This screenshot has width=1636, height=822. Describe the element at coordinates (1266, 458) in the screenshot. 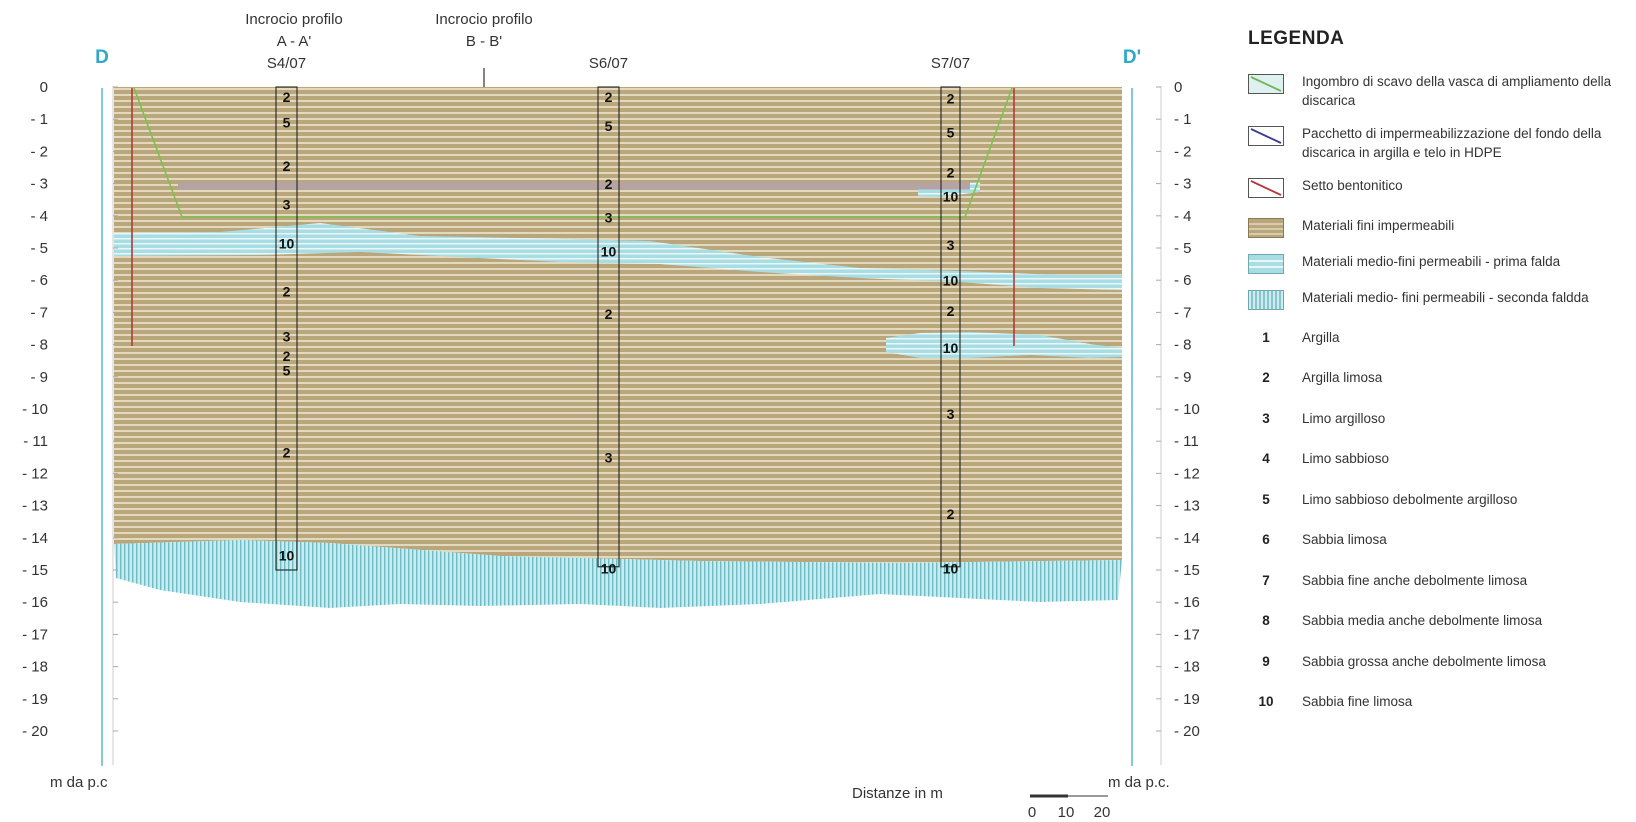

I see `legend-code-number: 4` at that location.